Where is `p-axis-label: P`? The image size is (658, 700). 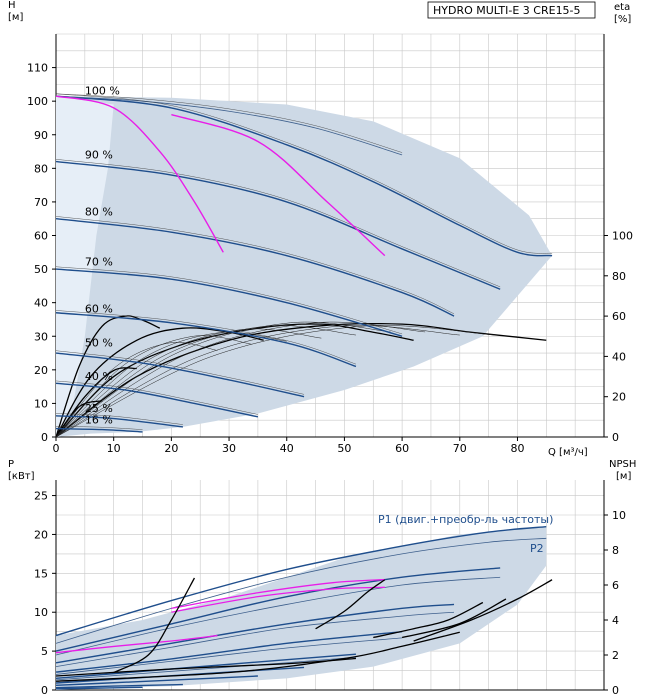 p-axis-label: P is located at coordinates (11, 464).